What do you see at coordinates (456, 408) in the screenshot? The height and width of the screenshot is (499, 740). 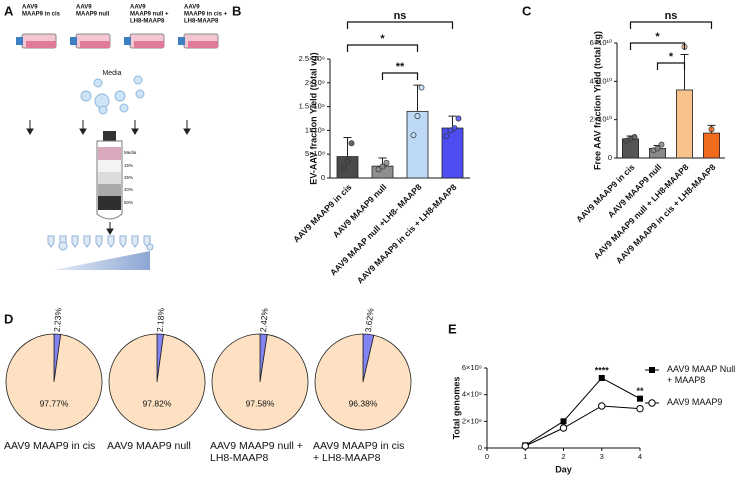 I see `y-axis-label: Total genomes` at bounding box center [456, 408].